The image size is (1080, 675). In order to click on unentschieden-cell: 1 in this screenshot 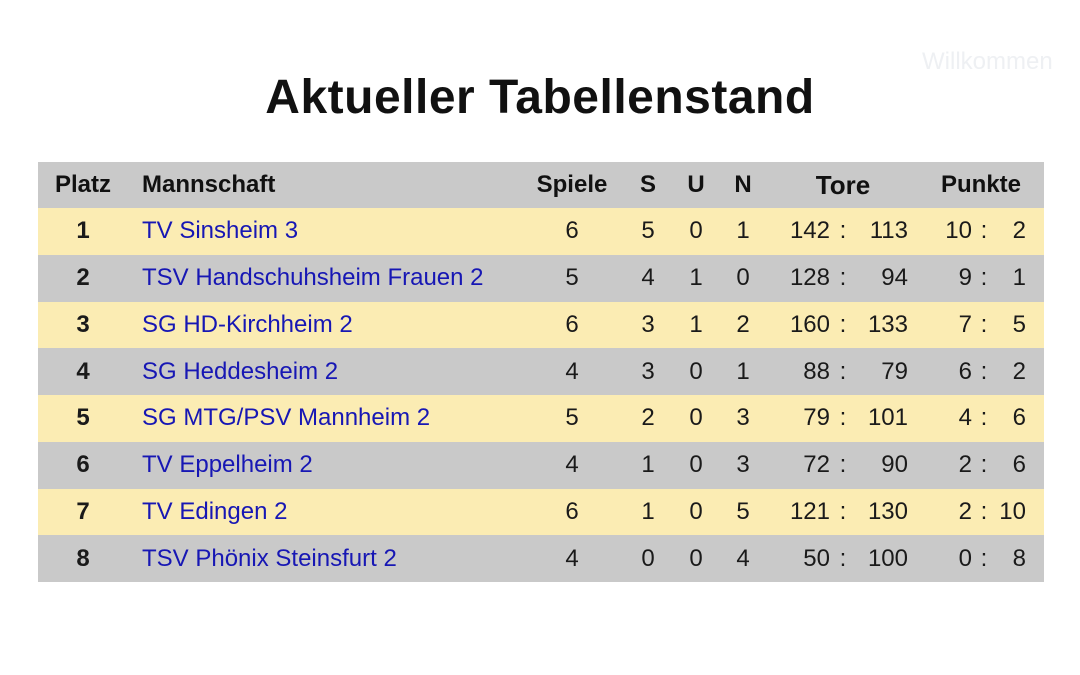, I will do `click(696, 324)`.